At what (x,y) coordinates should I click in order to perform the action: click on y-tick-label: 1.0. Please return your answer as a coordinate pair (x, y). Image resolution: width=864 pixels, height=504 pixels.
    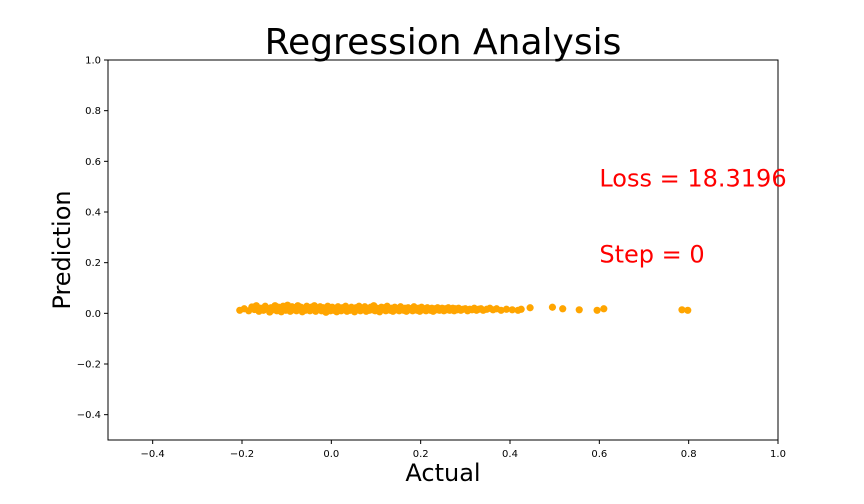
    Looking at the image, I should click on (93, 61).